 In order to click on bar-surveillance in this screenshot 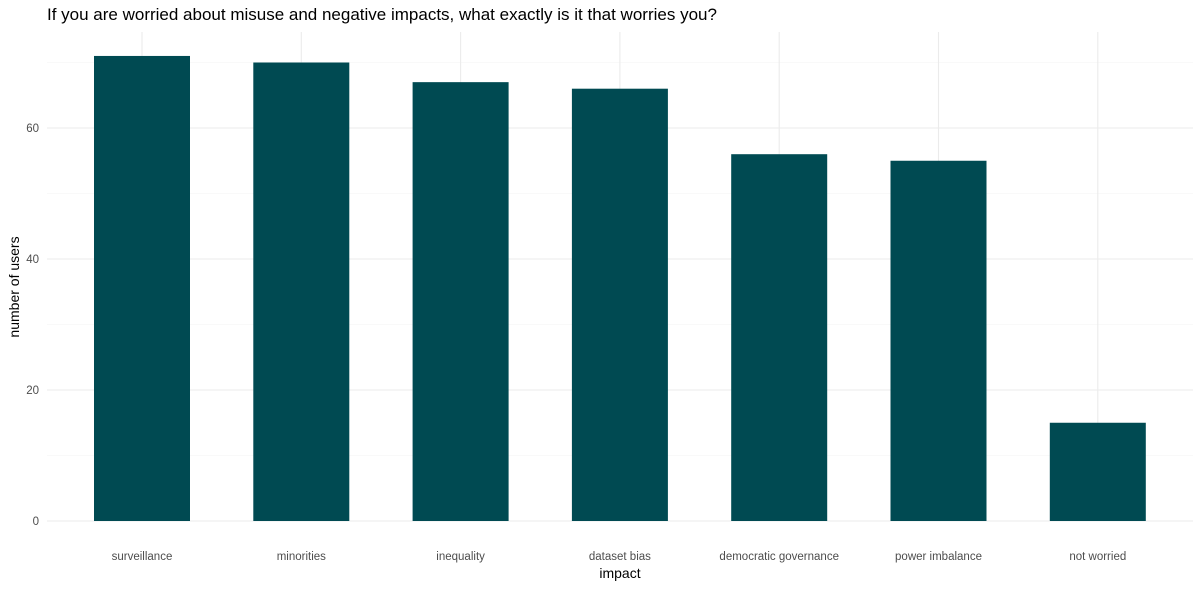, I will do `click(142, 288)`.